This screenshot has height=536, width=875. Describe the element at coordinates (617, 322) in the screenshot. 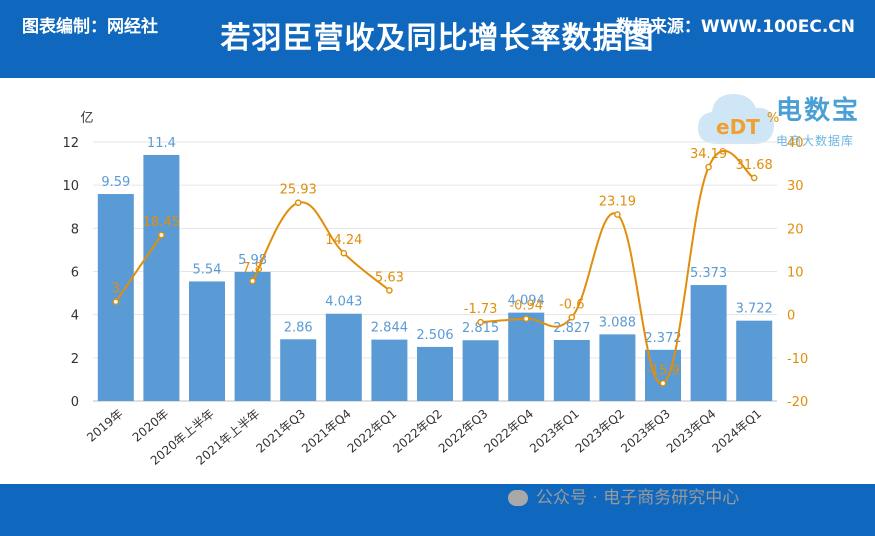

I see `bar-value-label: 3.088` at that location.